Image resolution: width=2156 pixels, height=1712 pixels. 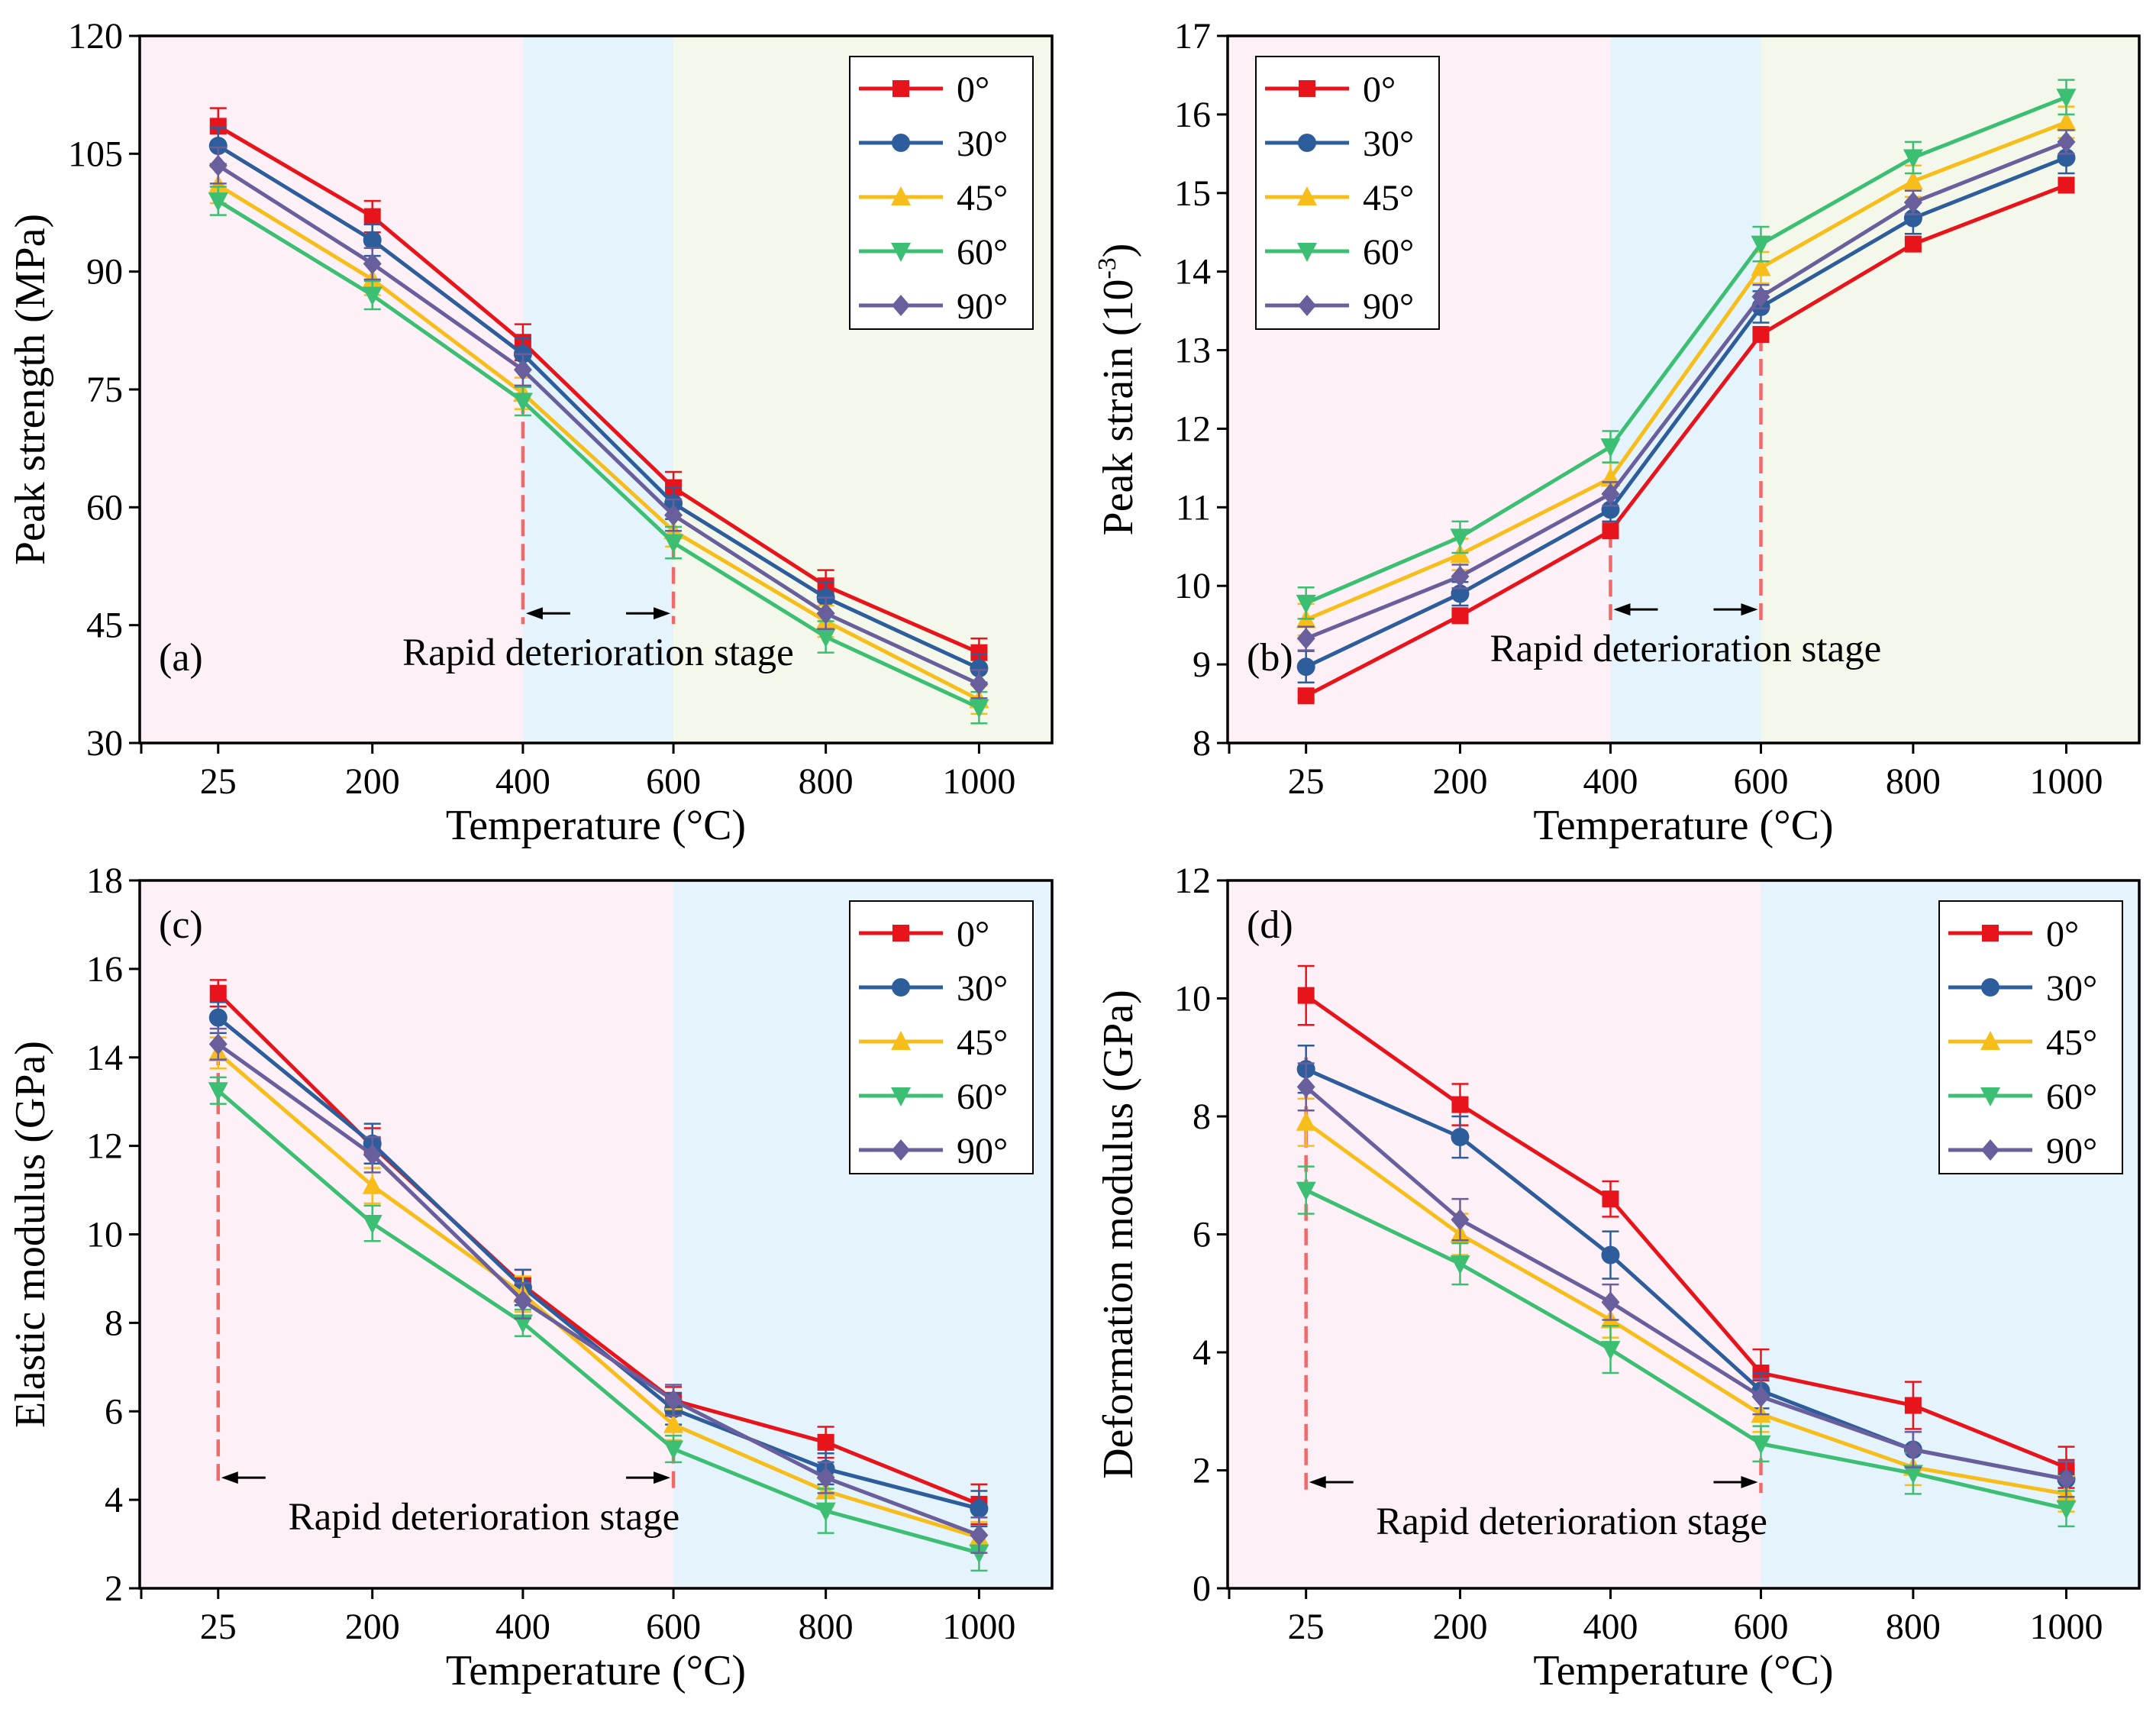 What do you see at coordinates (2071, 1043) in the screenshot?
I see `legend-label: 45°` at bounding box center [2071, 1043].